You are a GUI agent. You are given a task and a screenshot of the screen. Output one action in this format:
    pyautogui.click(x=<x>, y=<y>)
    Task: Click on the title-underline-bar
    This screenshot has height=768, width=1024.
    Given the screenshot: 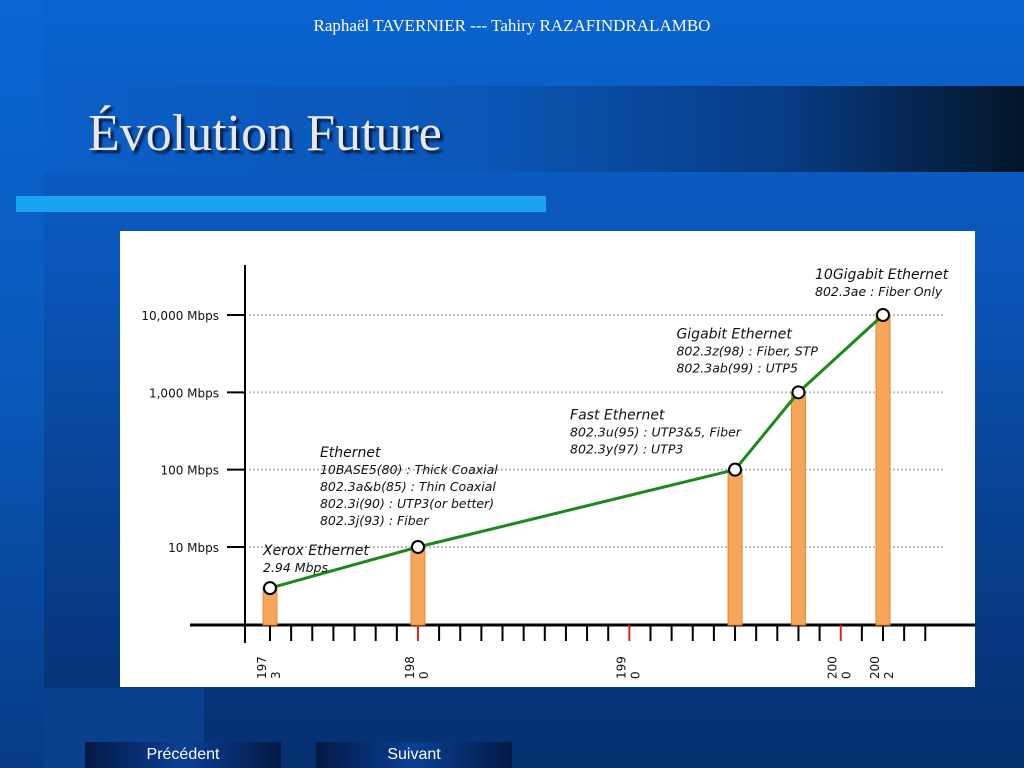 What is the action you would take?
    pyautogui.click(x=281, y=204)
    